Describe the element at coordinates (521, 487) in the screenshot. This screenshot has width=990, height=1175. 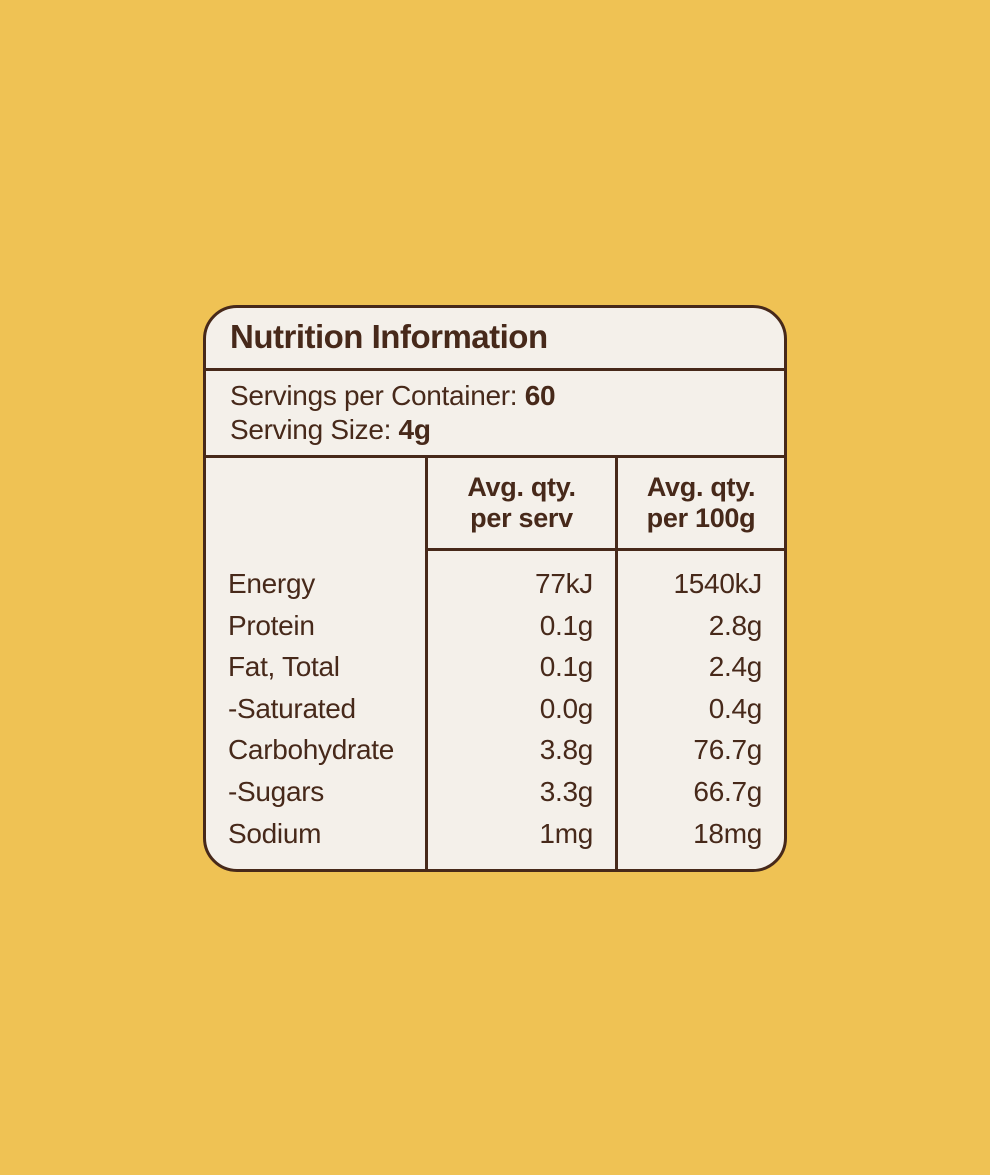
I see `per-serving-header-line1: Avg. qty.` at that location.